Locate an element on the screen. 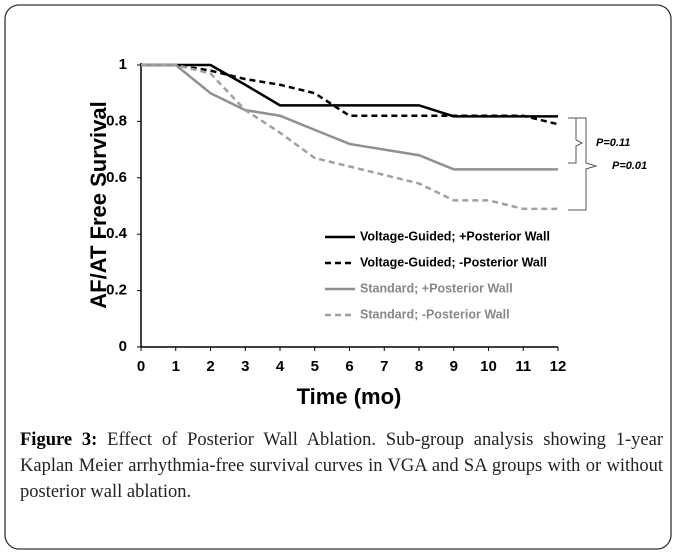 The height and width of the screenshot is (554, 677). x-tick-label: 5 is located at coordinates (315, 366).